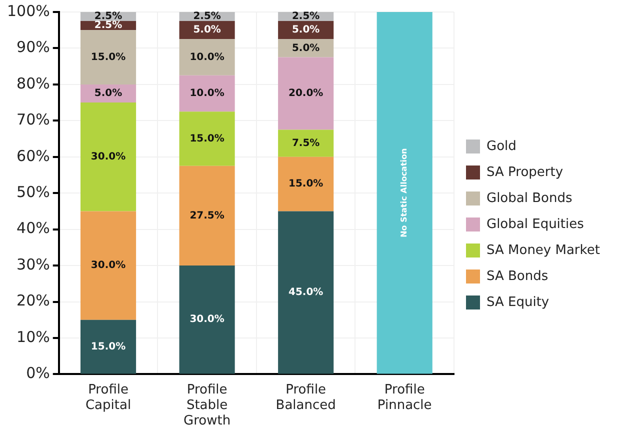 Image resolution: width=620 pixels, height=439 pixels. What do you see at coordinates (33, 337) in the screenshot?
I see `y-tick-label: 10%` at bounding box center [33, 337].